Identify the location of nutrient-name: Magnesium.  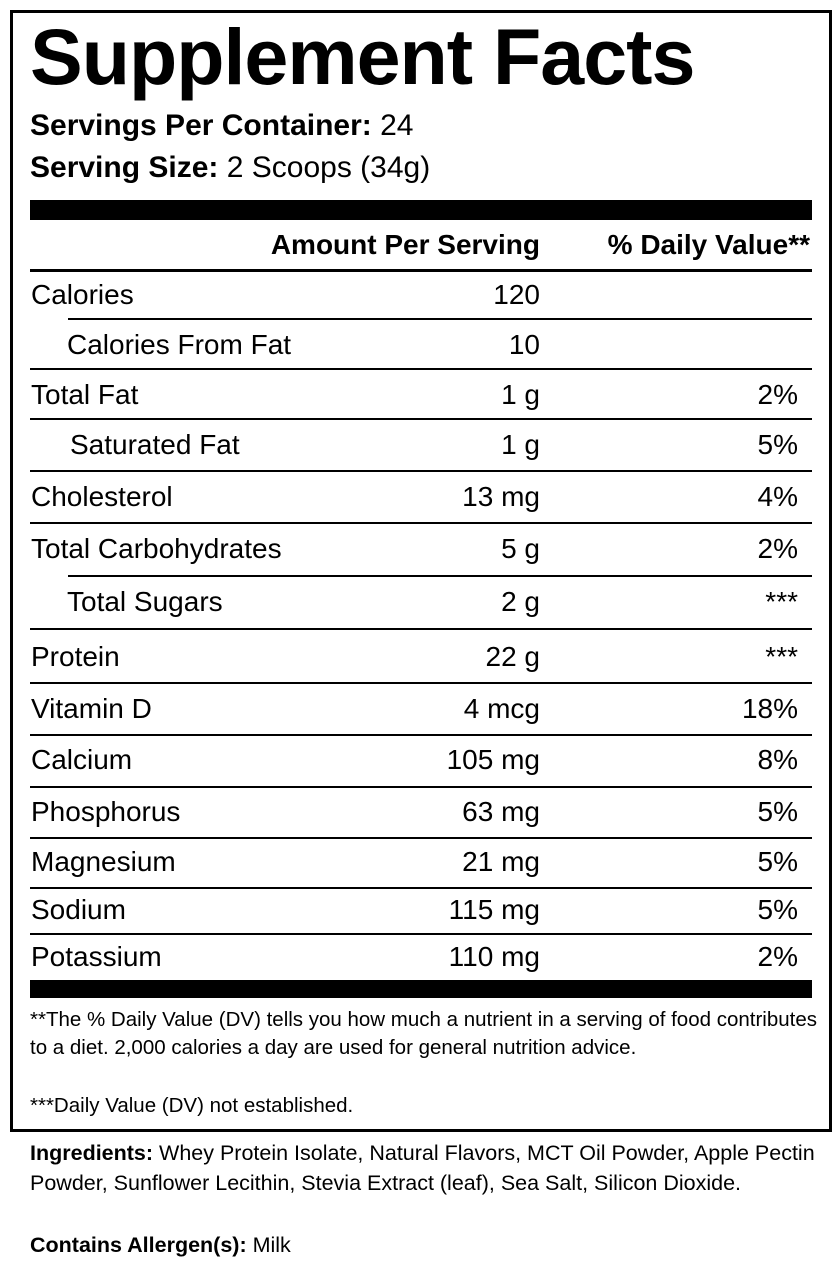
(103, 861).